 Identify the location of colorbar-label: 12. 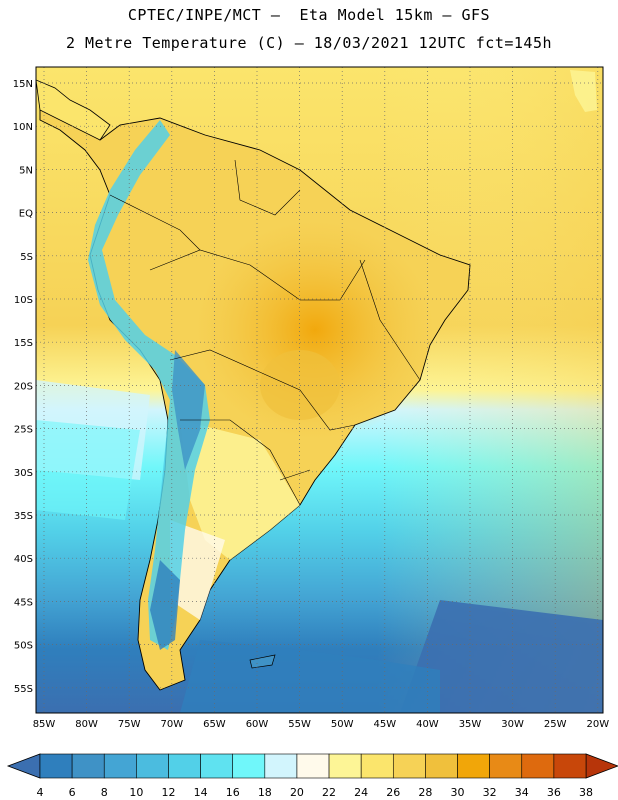
(168, 792).